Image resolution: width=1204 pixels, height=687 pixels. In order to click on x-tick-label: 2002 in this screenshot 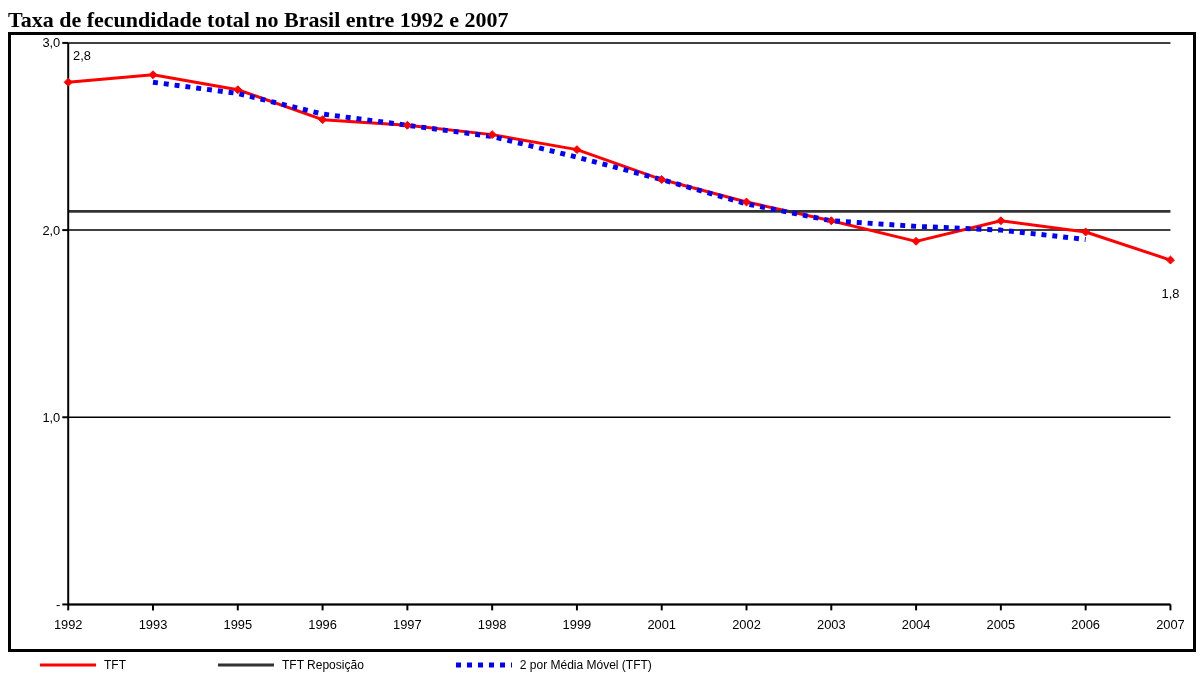, I will do `click(746, 625)`.